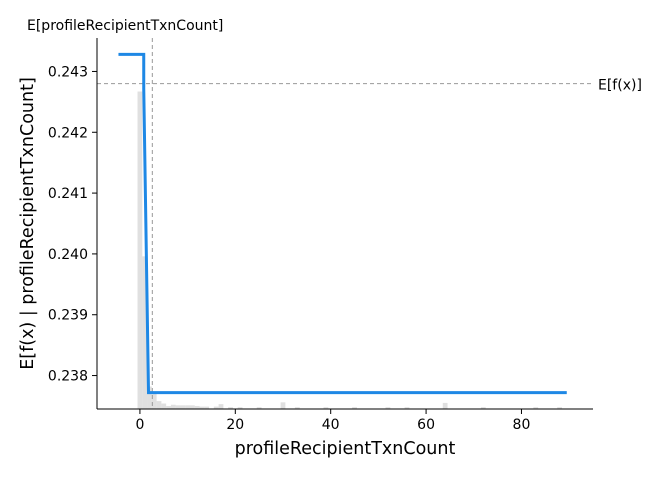 The height and width of the screenshot is (477, 665). I want to click on y-axis-ticks: 0.238 0.239 0.240 0.241 0.242 0.243, so click(72, 224).